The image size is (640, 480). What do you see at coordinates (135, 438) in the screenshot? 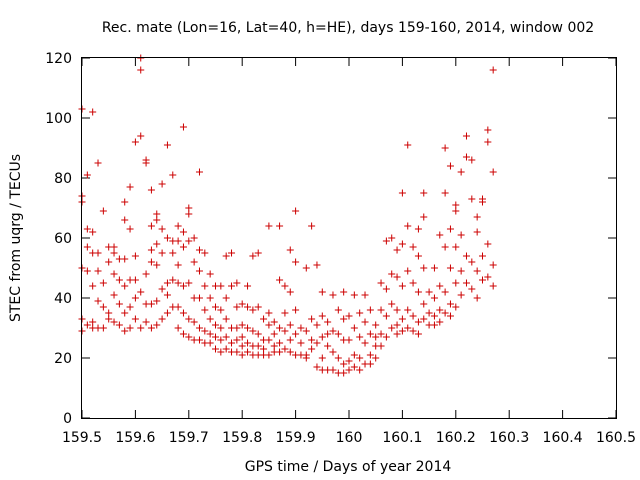
I see `x-tick-label: 159.6` at bounding box center [135, 438].